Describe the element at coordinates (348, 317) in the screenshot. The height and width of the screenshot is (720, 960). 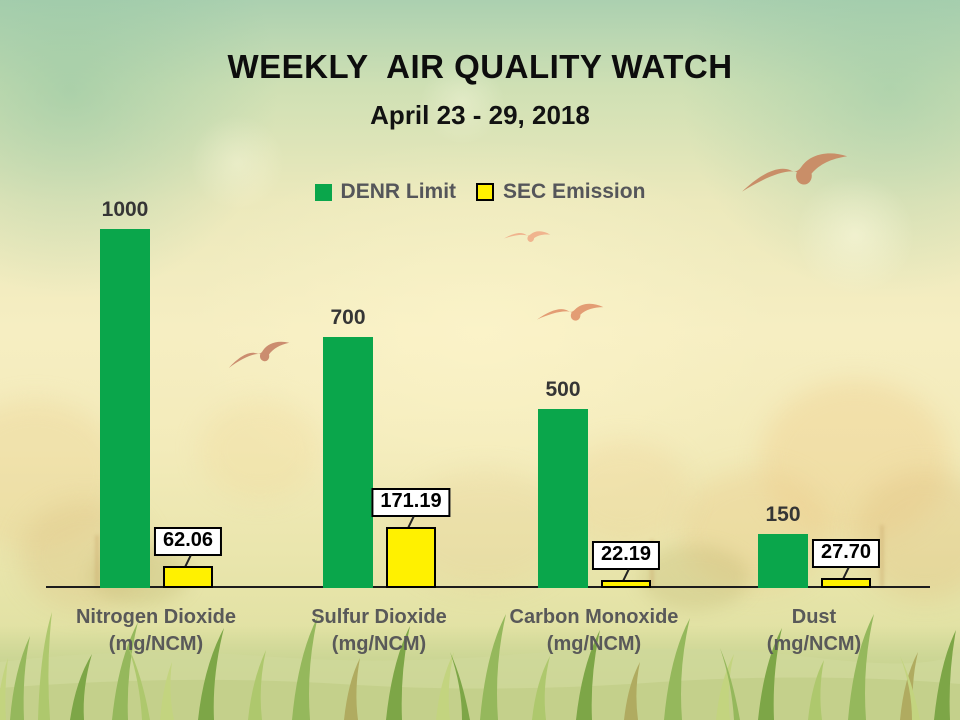
I see `denr-limit-value-label: 700` at that location.